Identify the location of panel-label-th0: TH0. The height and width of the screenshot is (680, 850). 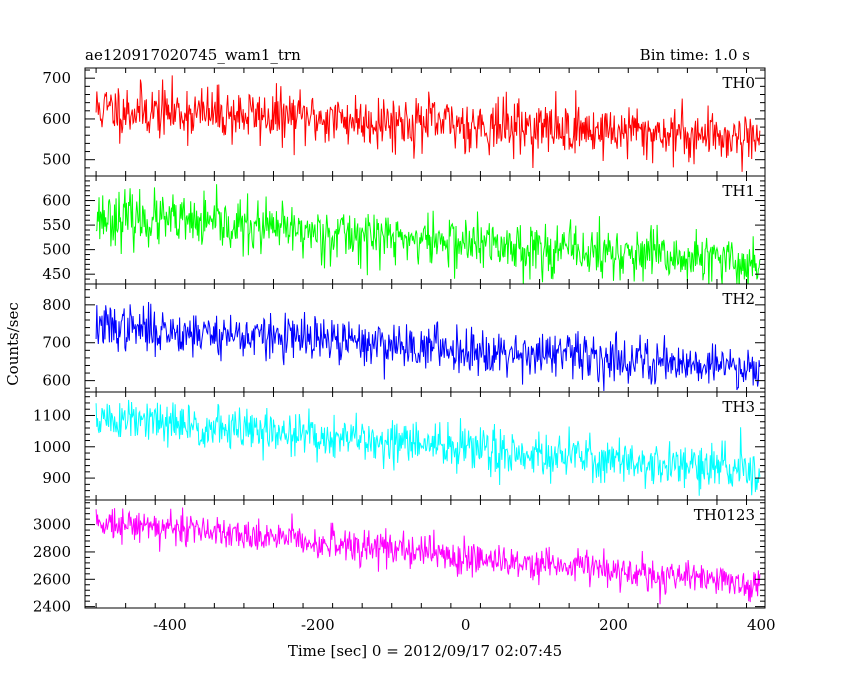
(738, 83).